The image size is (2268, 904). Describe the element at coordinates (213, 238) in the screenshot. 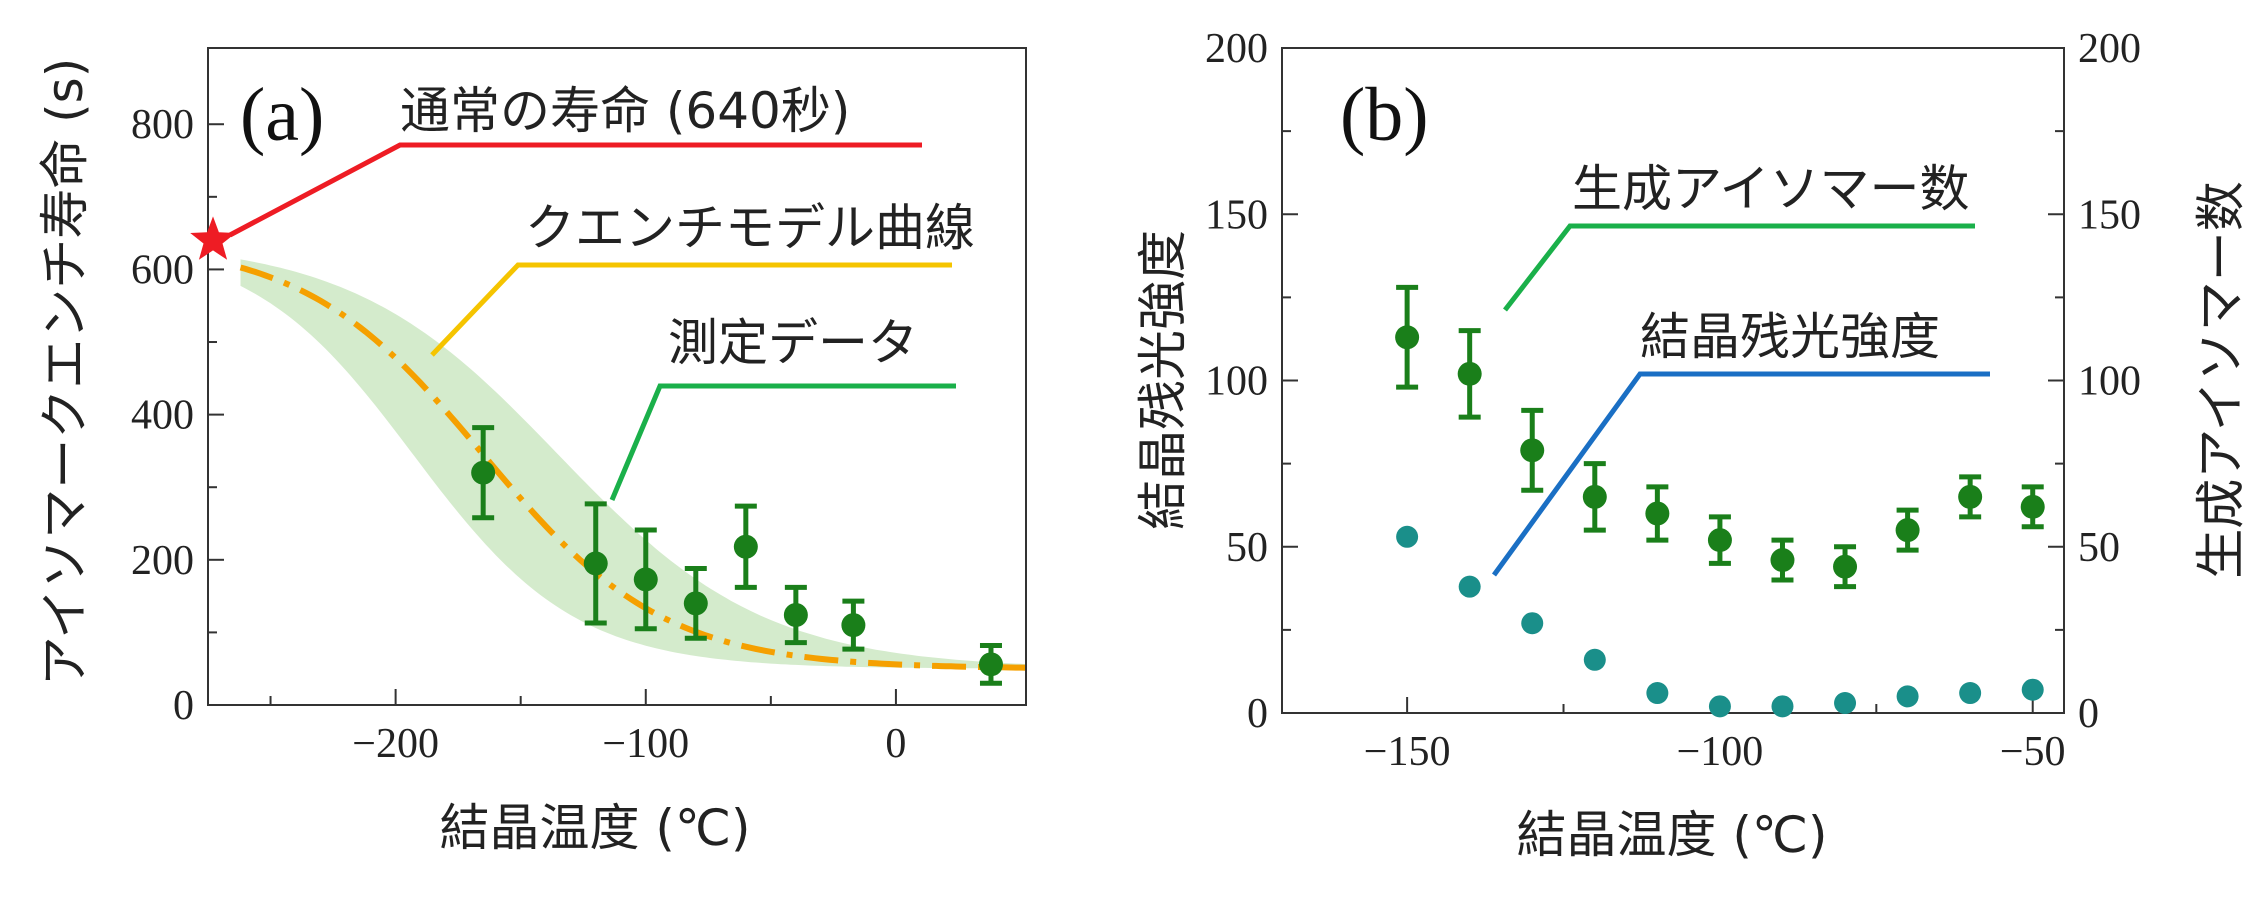

I see `normal-lifetime-star` at that location.